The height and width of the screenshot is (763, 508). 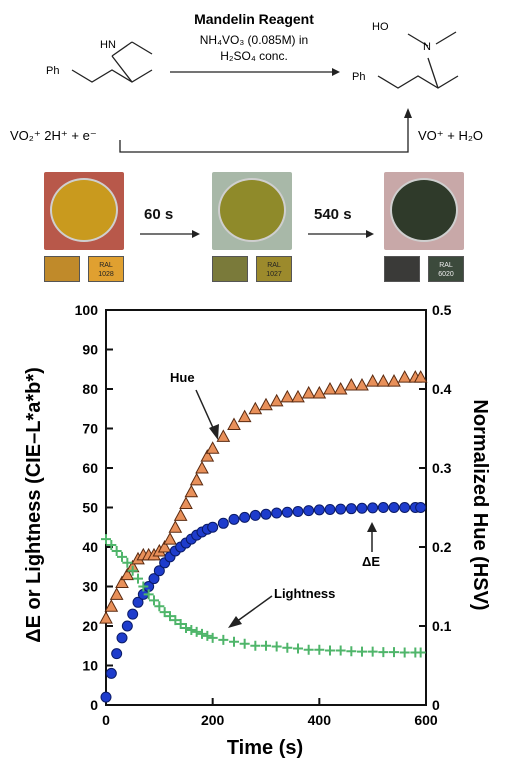 What do you see at coordinates (336, 72) in the screenshot?
I see `reaction-arrow-head` at bounding box center [336, 72].